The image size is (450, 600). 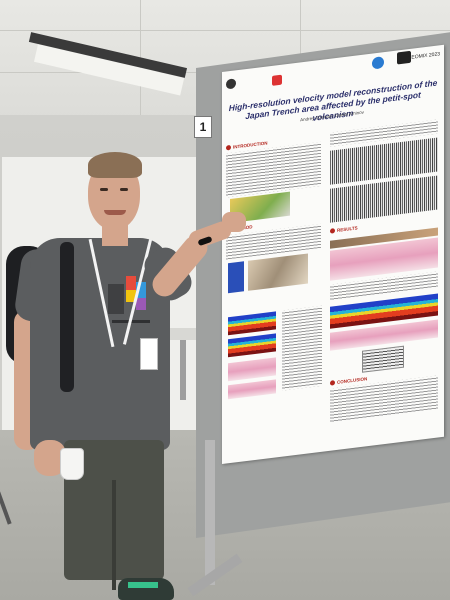 I want to click on fault-map-figure, so click(x=278, y=272).